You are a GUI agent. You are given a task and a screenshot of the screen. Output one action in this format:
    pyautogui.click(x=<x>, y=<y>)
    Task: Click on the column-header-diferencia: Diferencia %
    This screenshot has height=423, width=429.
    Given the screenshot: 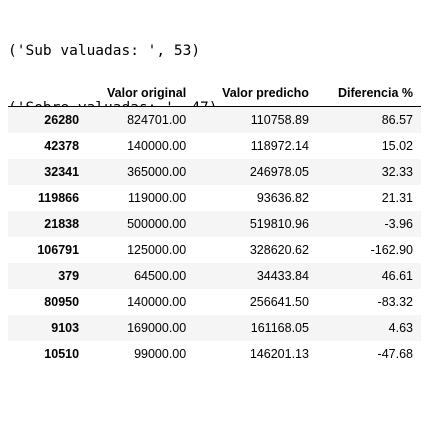 What is the action you would take?
    pyautogui.click(x=368, y=93)
    